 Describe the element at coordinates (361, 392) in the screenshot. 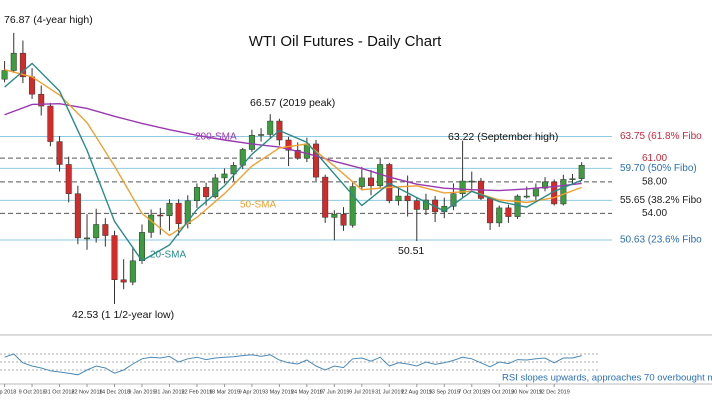

I see `x-tick-label: 9 Jul 2019` at that location.